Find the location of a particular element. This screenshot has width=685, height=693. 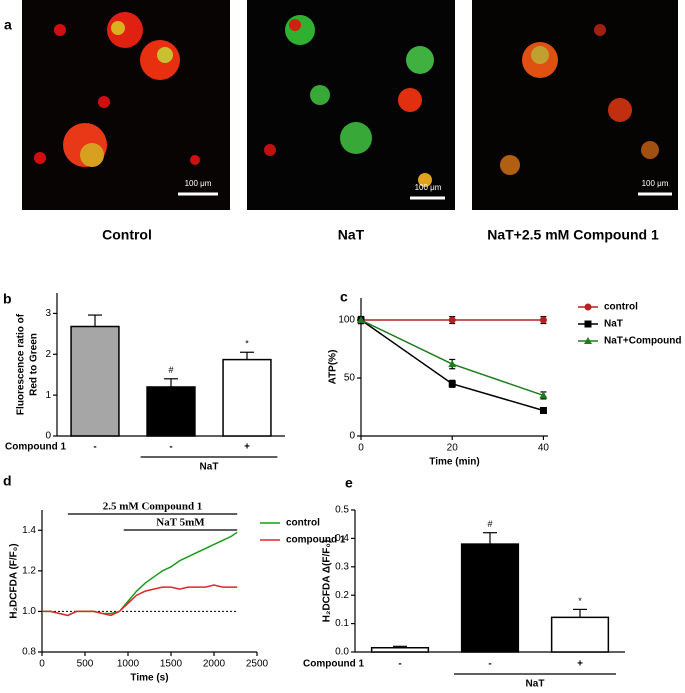

caption: NaT+2.5 mM Compound 1 is located at coordinates (573, 235).